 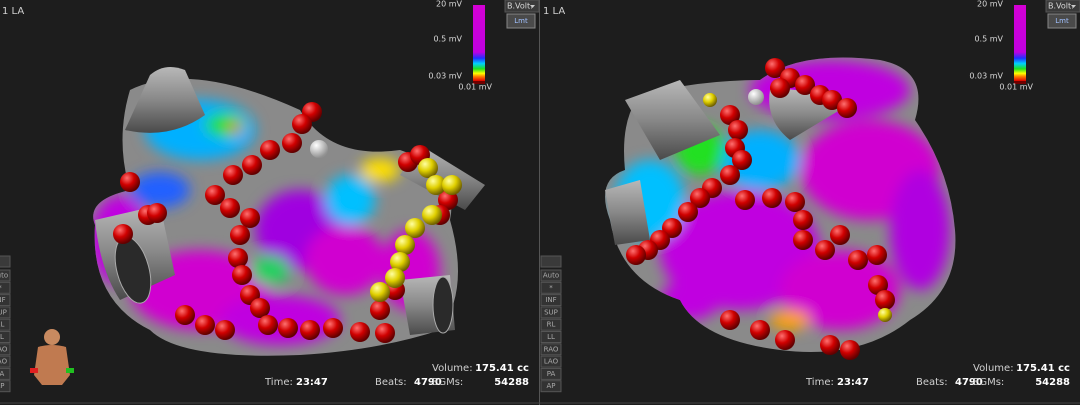 What do you see at coordinates (554, 11) in the screenshot?
I see `map-title: 1 LA` at bounding box center [554, 11].